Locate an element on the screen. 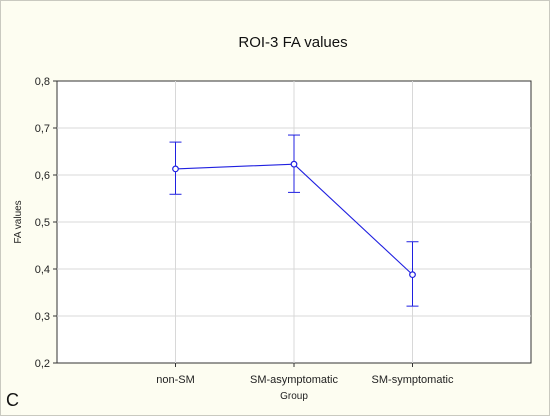 The width and height of the screenshot is (550, 416). y-tick-label: 0,8 is located at coordinates (42, 82).